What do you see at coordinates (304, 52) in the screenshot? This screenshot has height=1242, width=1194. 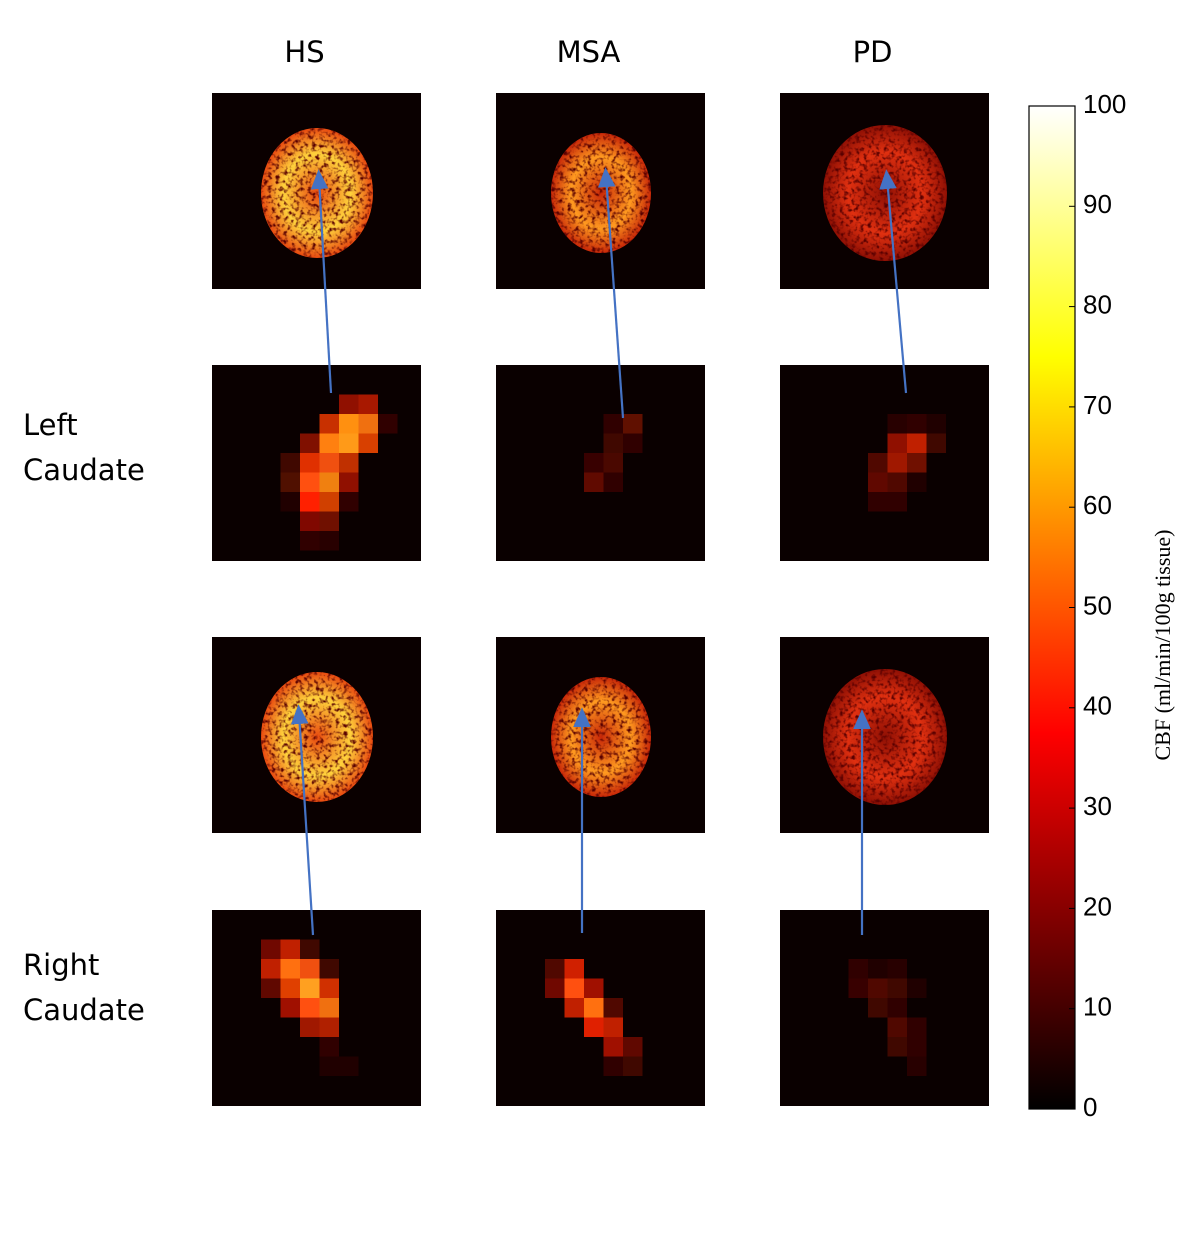 I see `column-label: HS` at bounding box center [304, 52].